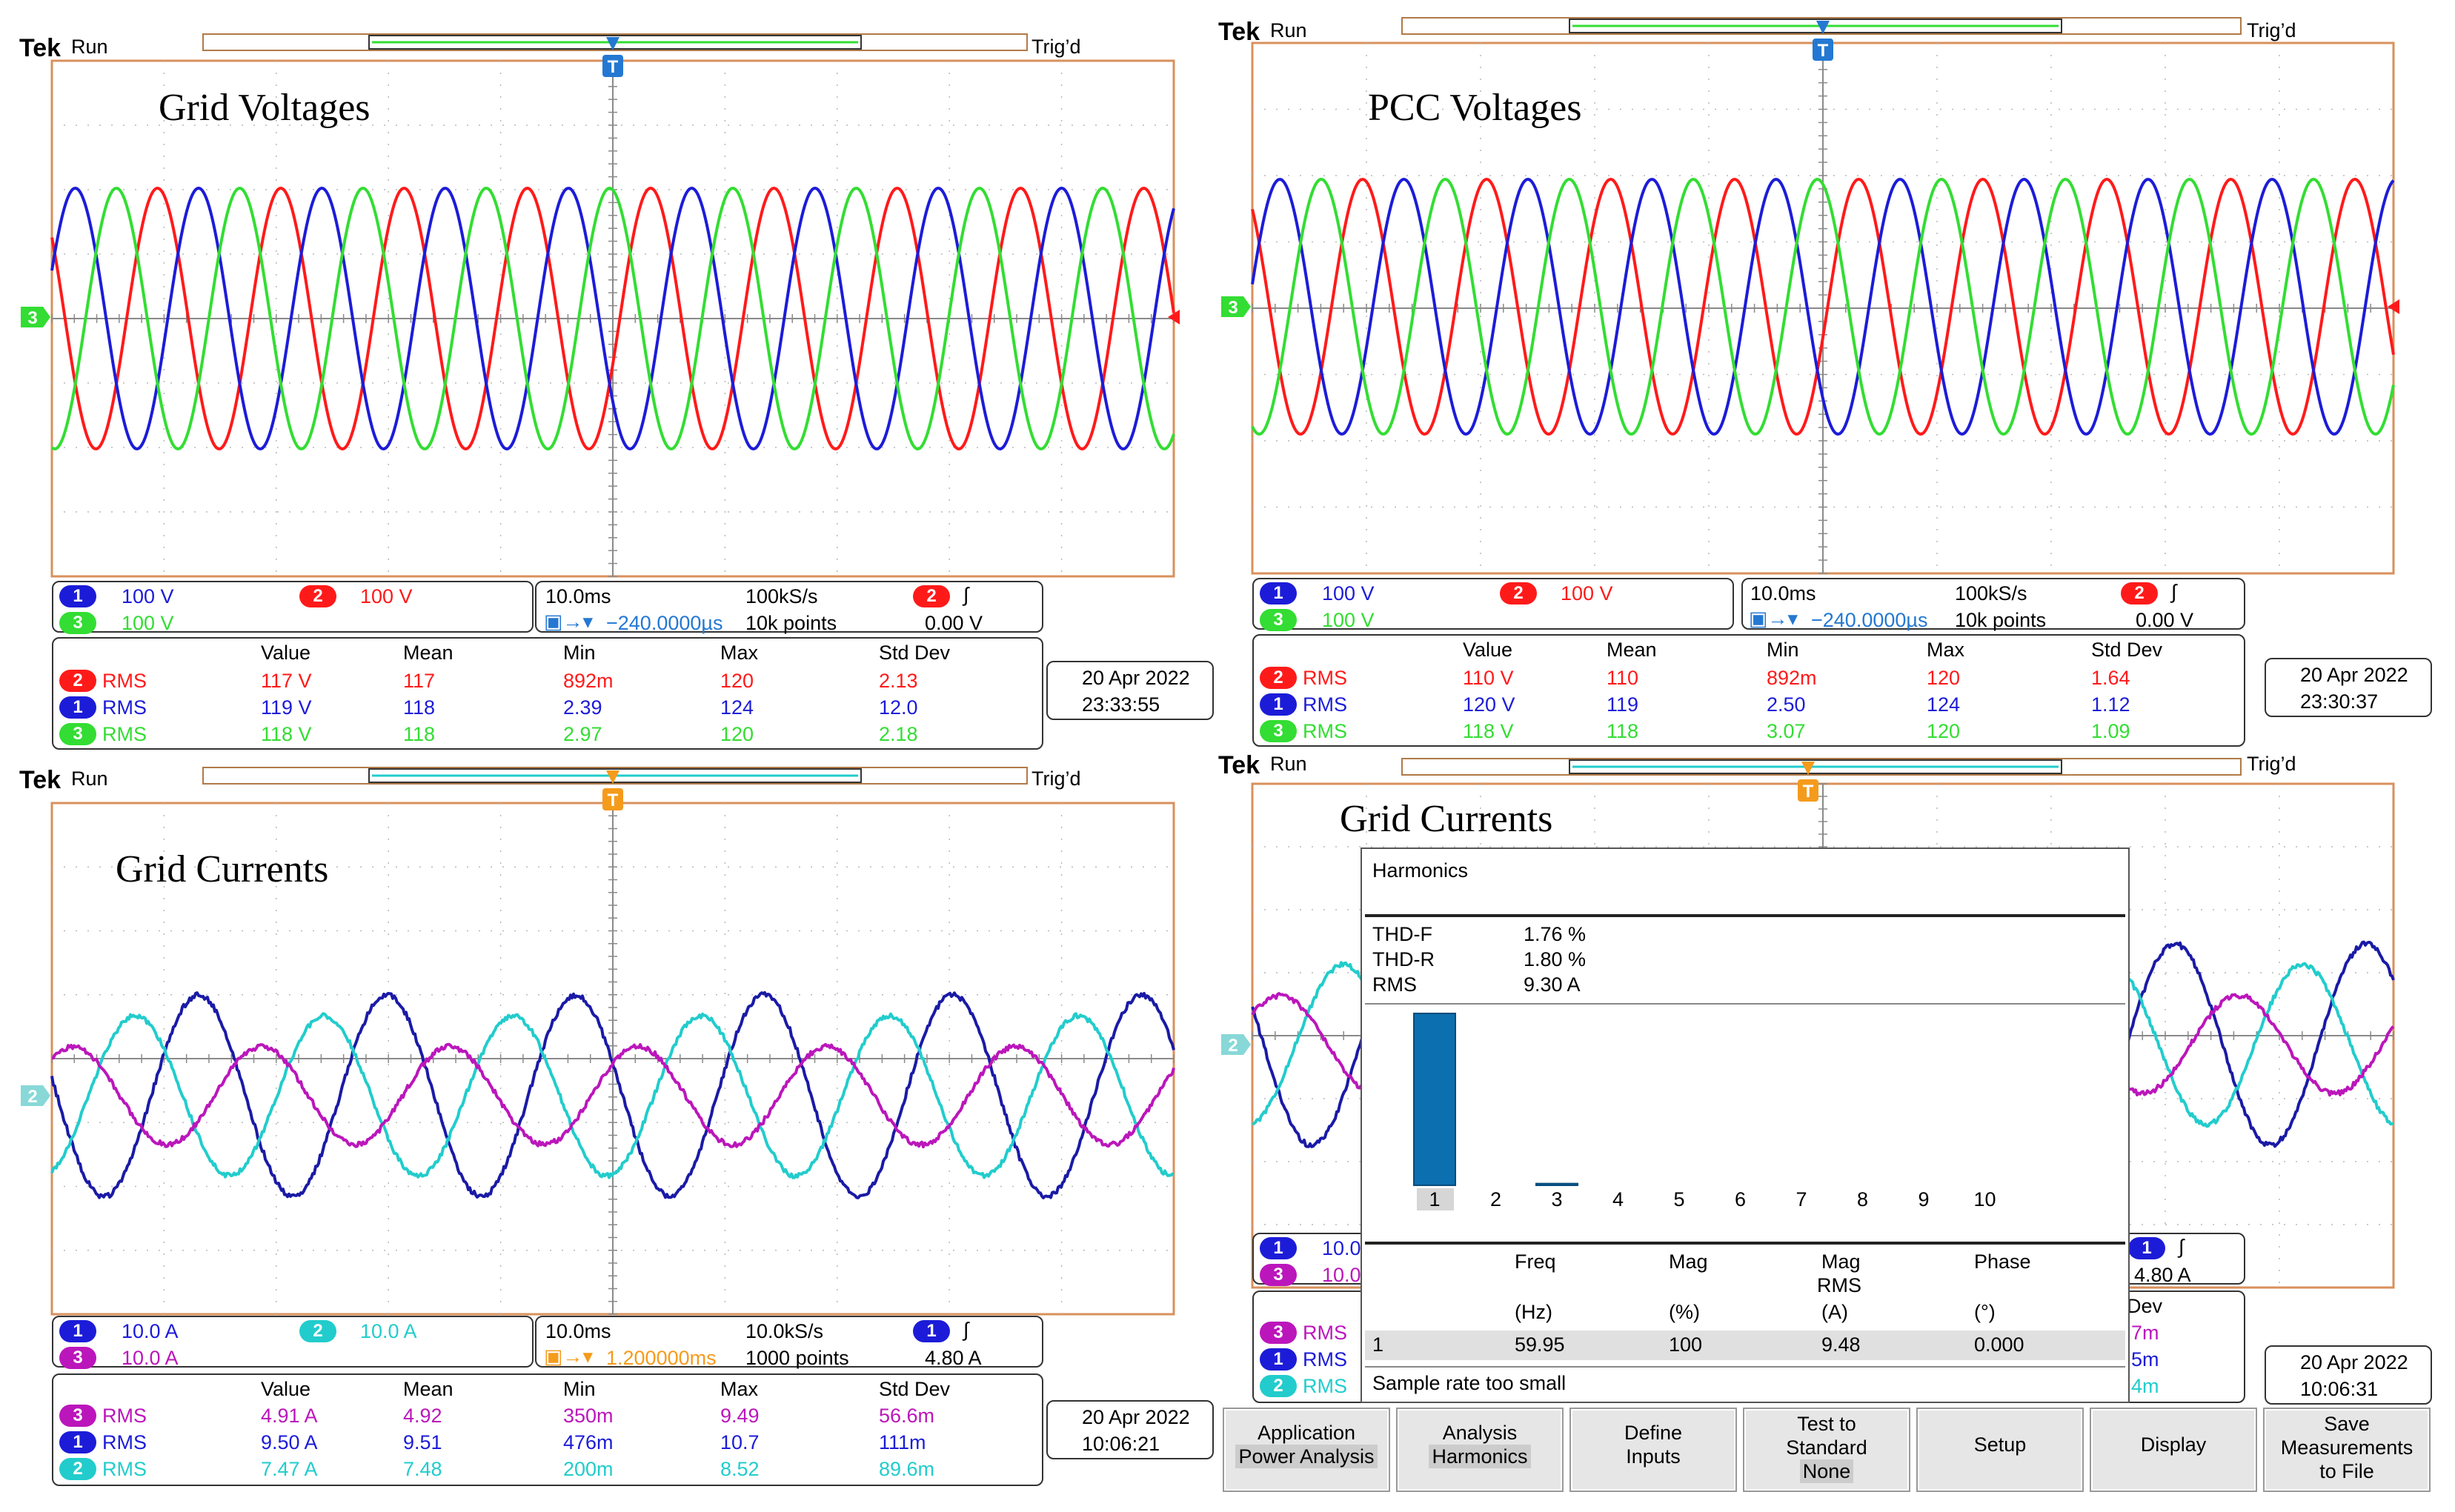 Image resolution: width=2455 pixels, height=1512 pixels. Describe the element at coordinates (2339, 701) in the screenshot. I see `time: 23:30:37` at that location.